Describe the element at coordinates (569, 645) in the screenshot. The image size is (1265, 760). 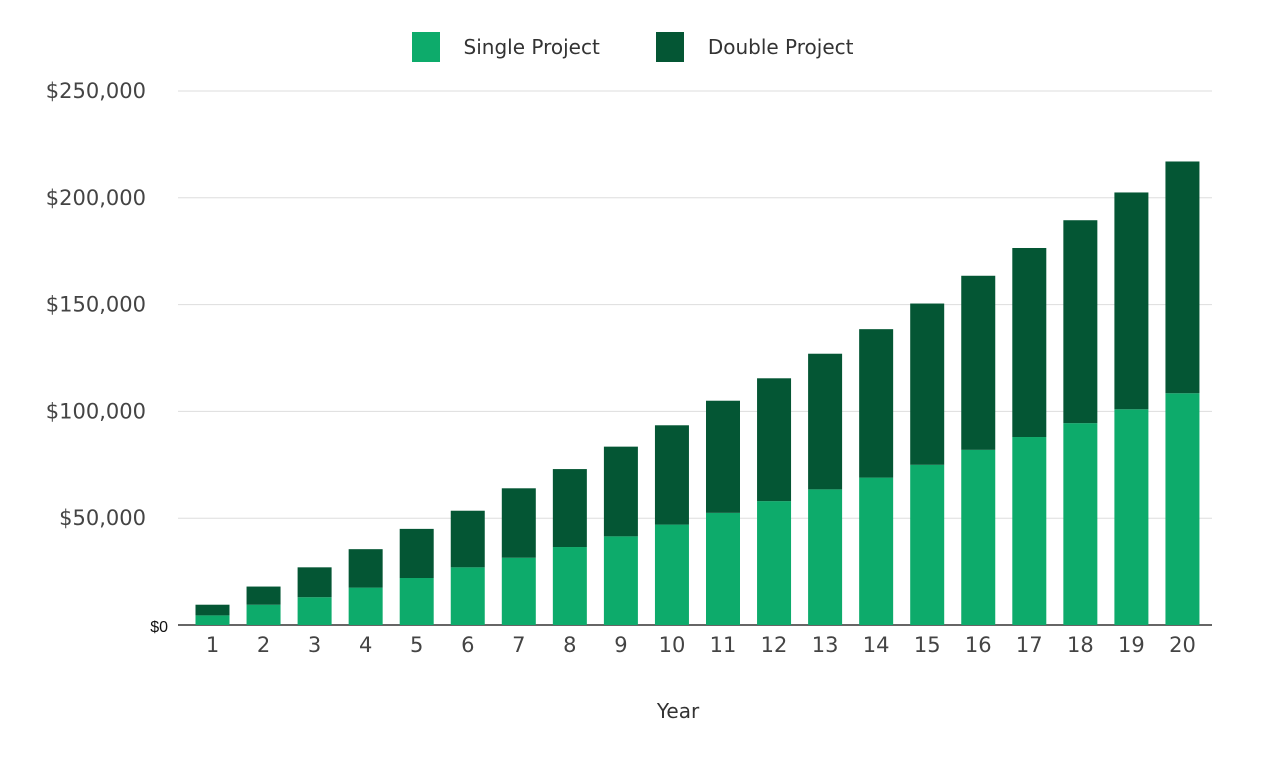
I see `x-tick-label: 8` at that location.